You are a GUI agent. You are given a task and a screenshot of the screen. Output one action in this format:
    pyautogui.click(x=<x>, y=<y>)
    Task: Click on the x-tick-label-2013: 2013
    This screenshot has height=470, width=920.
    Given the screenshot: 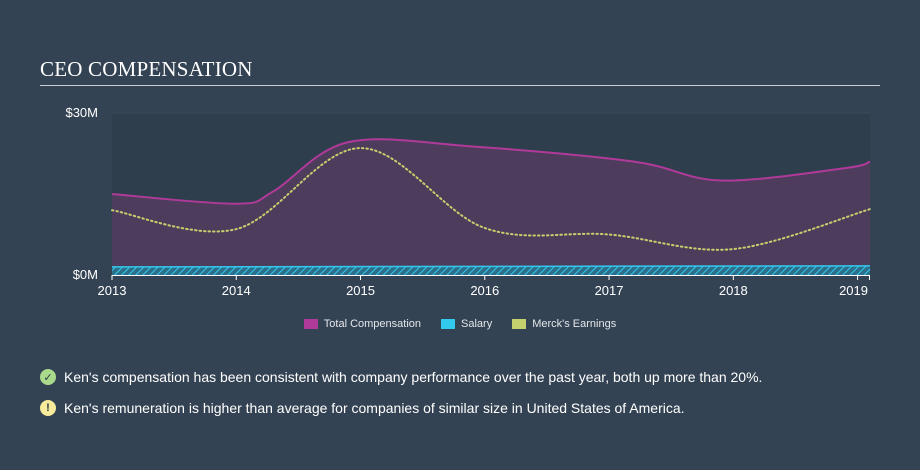 What is the action you would take?
    pyautogui.click(x=112, y=290)
    